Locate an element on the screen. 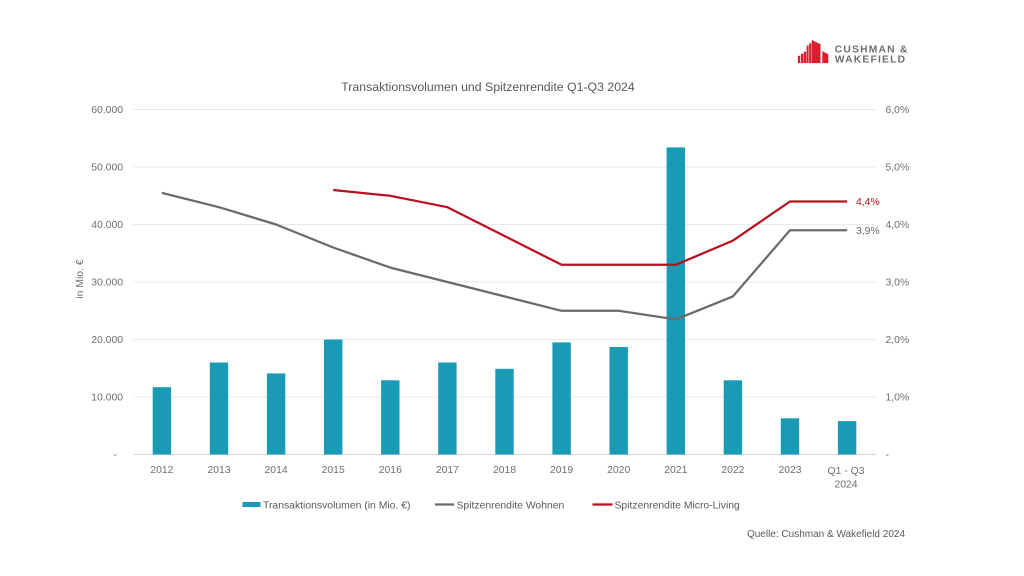 The height and width of the screenshot is (576, 1024). svg-text: 6,0% is located at coordinates (898, 110).